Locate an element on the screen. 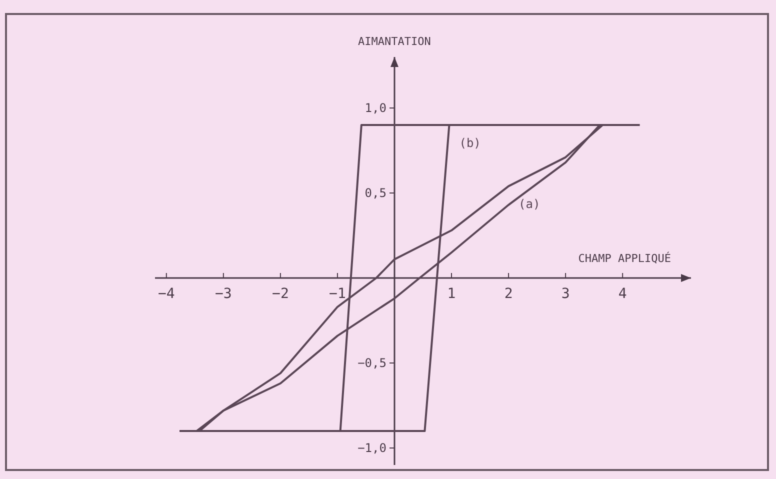 This screenshot has height=479, width=776. x-tick-label: 2 is located at coordinates (508, 294).